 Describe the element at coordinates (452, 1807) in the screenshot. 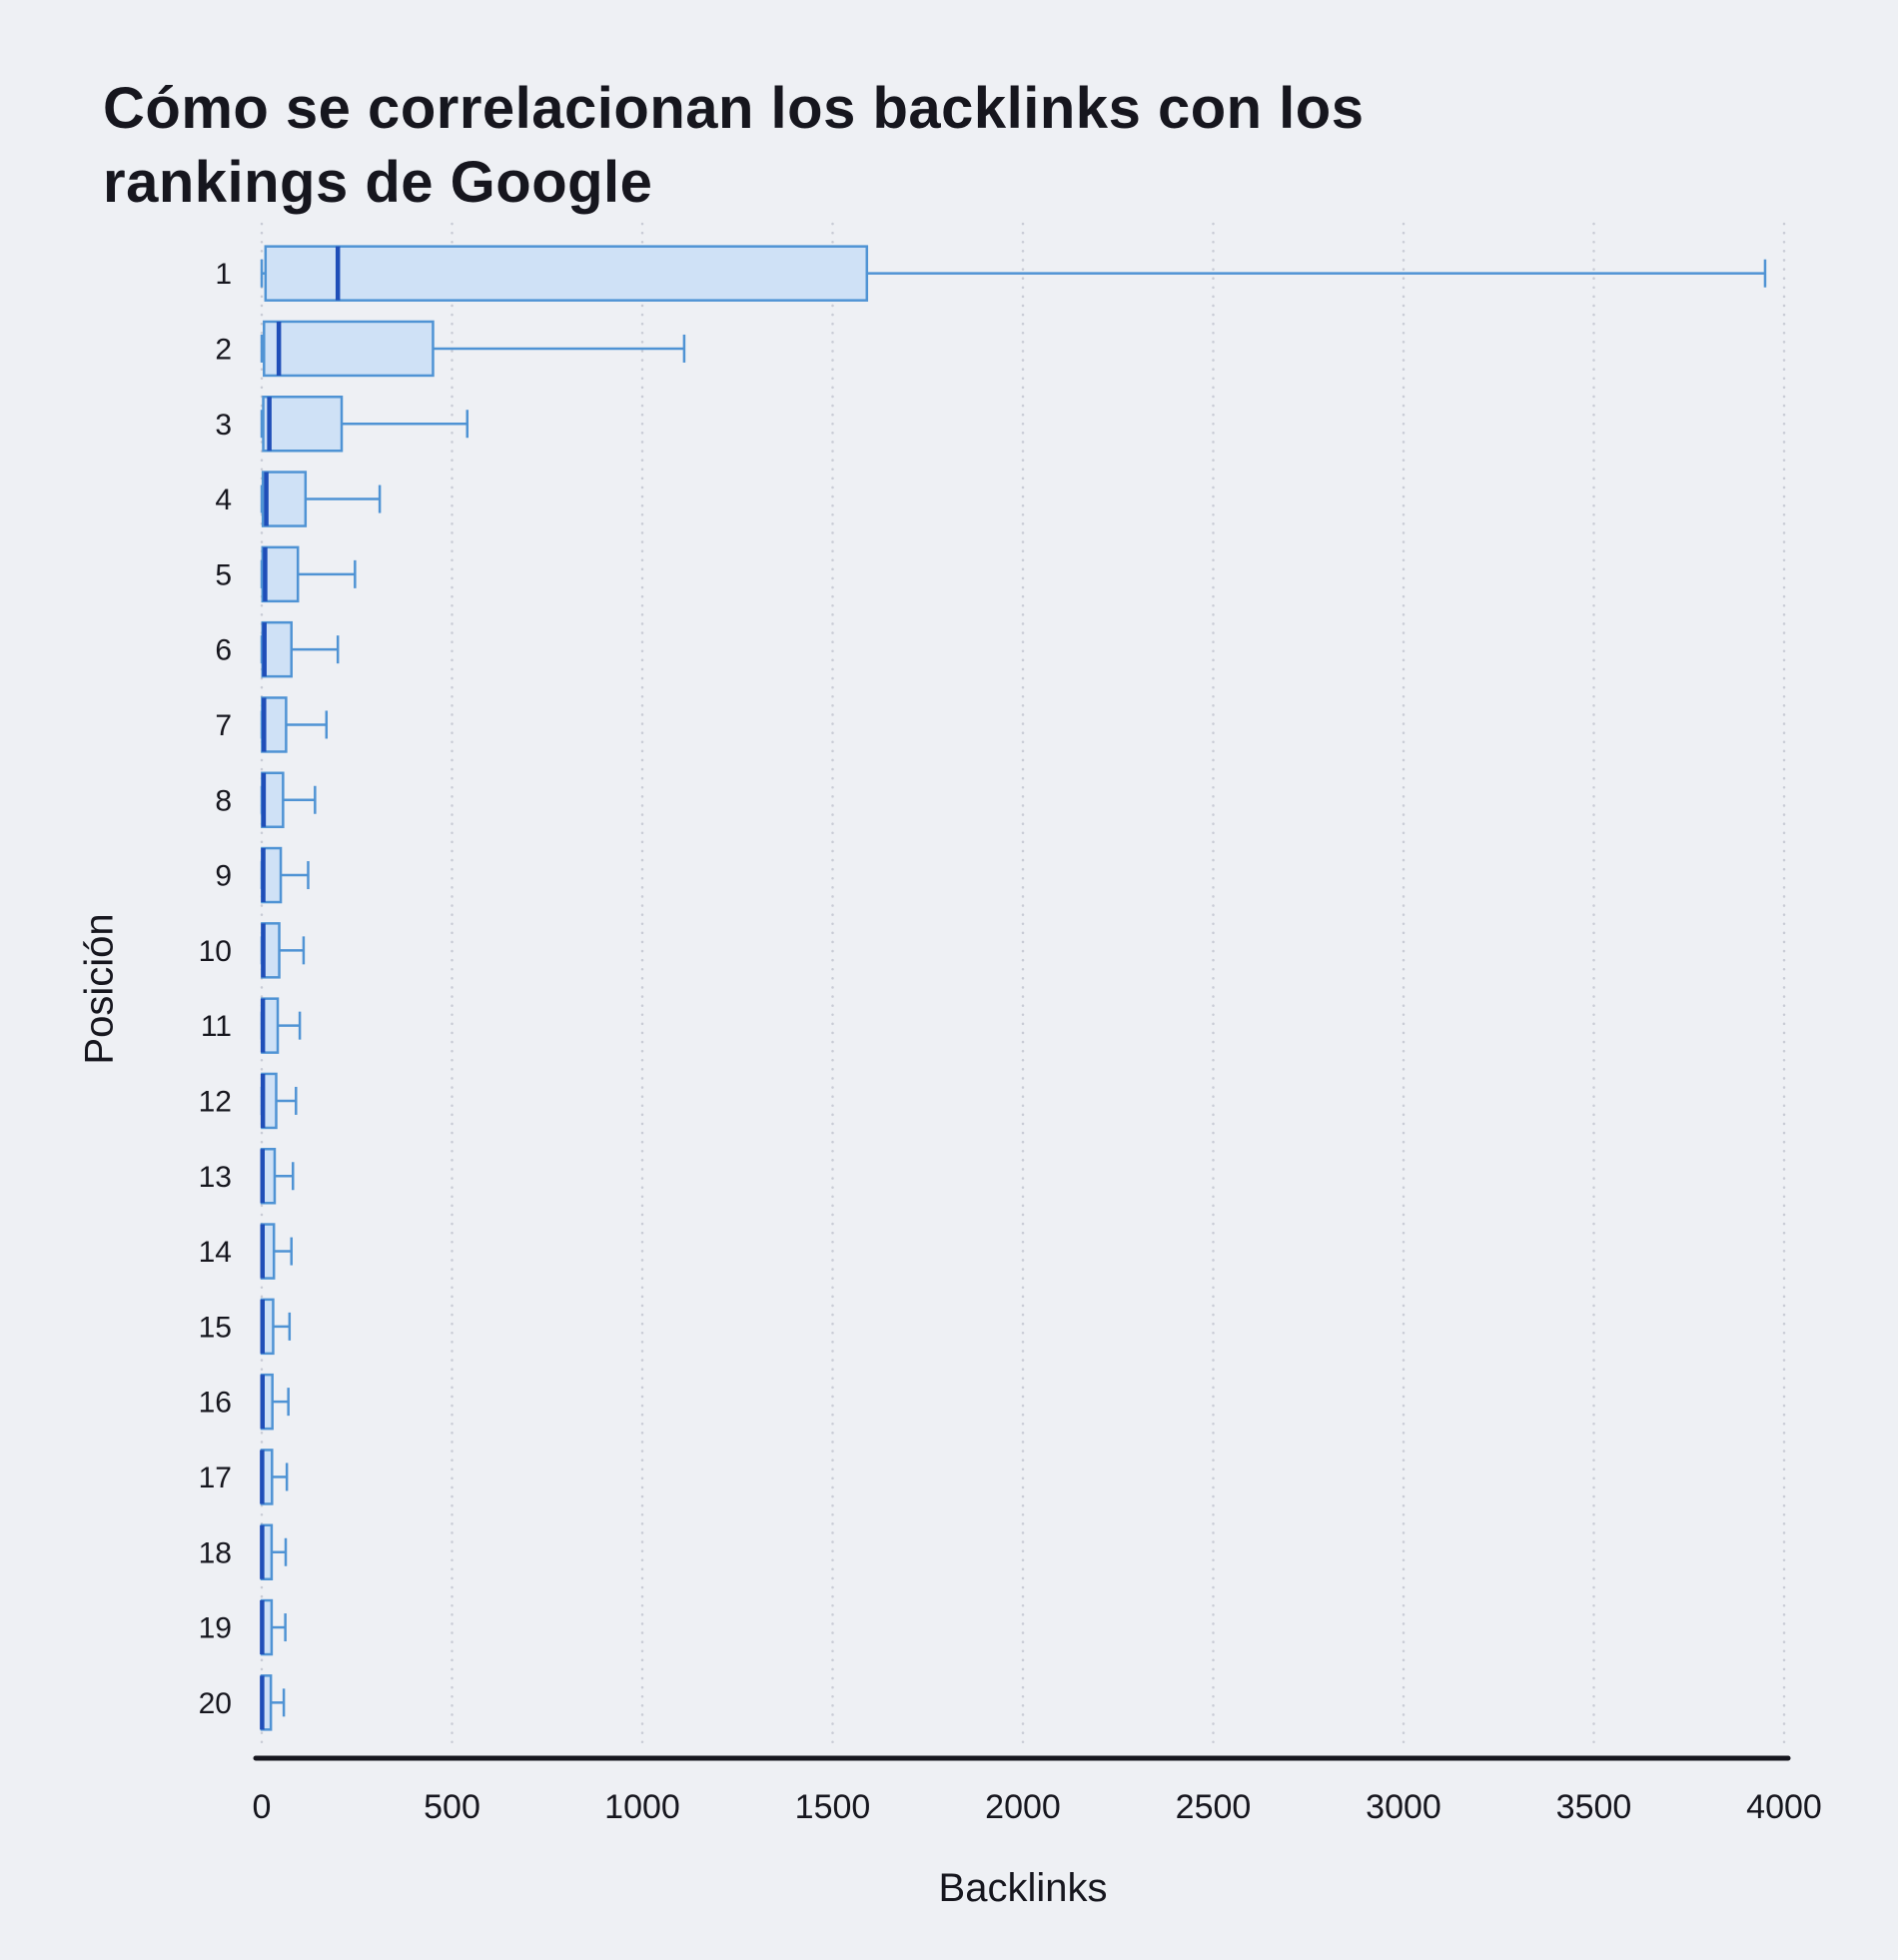

I see `x-tick-label: 500` at that location.